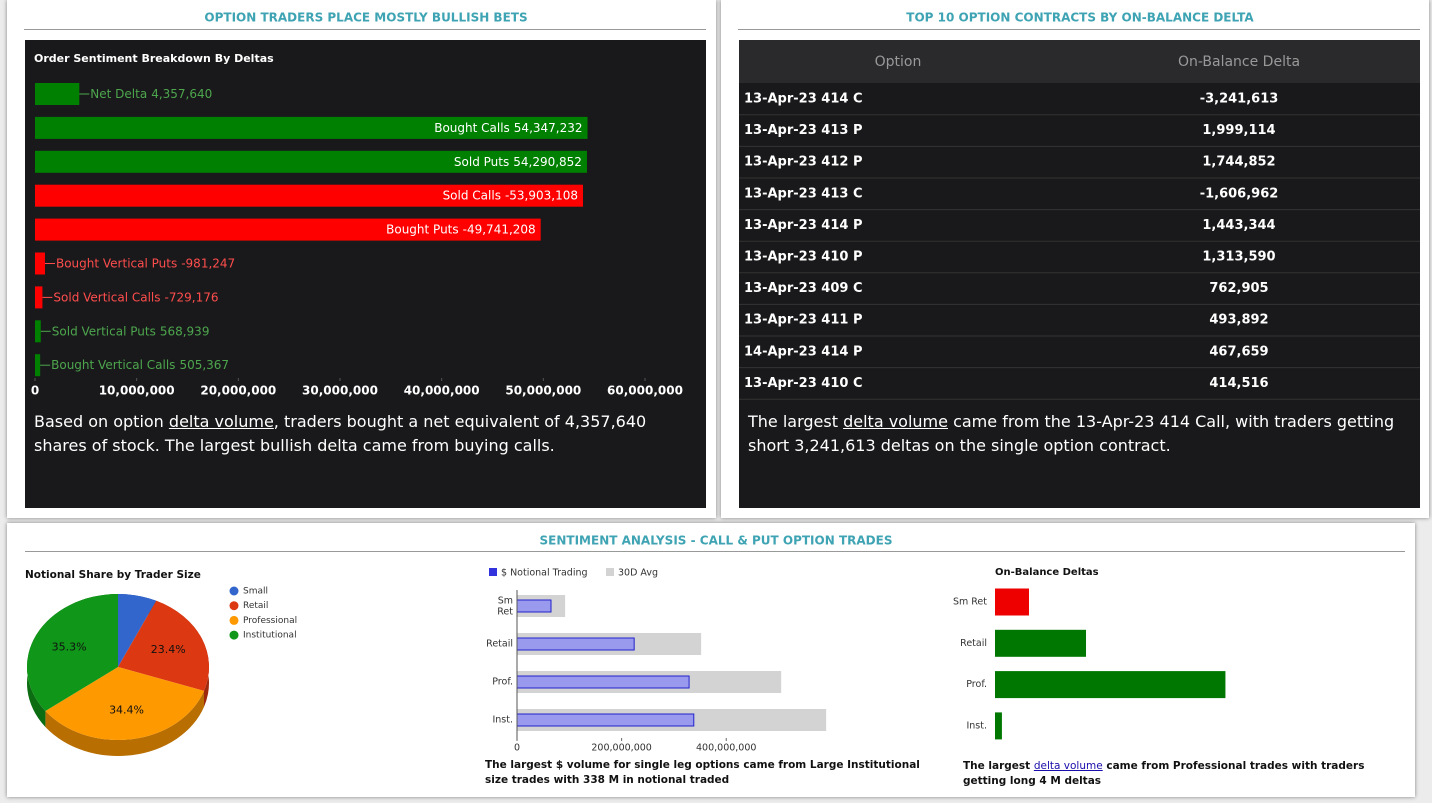 The width and height of the screenshot is (1432, 803). What do you see at coordinates (35, 391) in the screenshot?
I see `x-tick-label: 0` at bounding box center [35, 391].